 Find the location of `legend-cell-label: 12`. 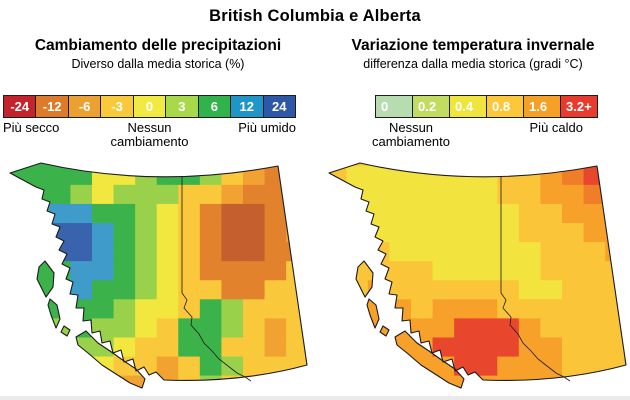

legend-cell-label: 12 is located at coordinates (247, 106).